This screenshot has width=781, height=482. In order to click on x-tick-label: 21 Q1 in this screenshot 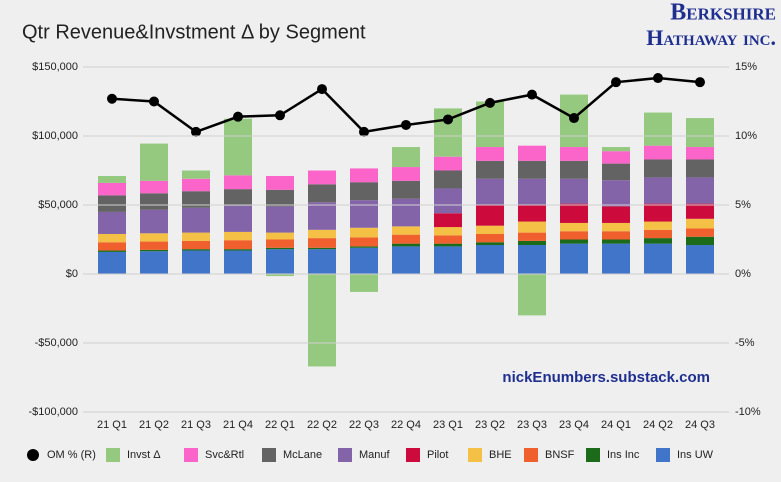, I will do `click(112, 425)`.